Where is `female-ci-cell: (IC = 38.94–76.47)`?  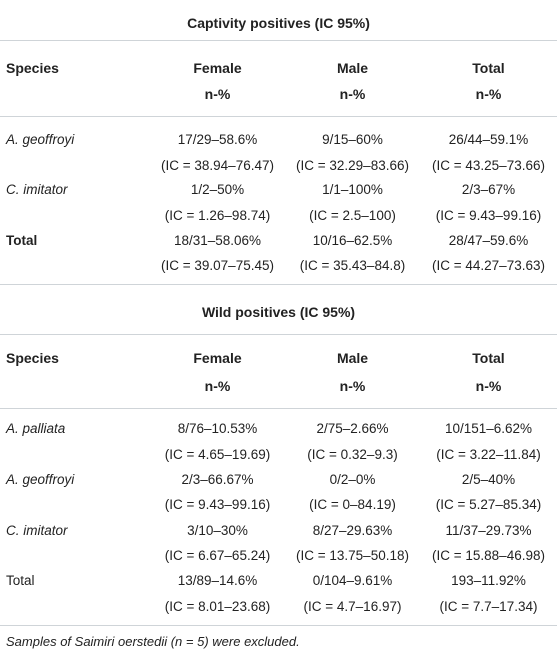
female-ci-cell: (IC = 38.94–76.47) is located at coordinates (217, 165).